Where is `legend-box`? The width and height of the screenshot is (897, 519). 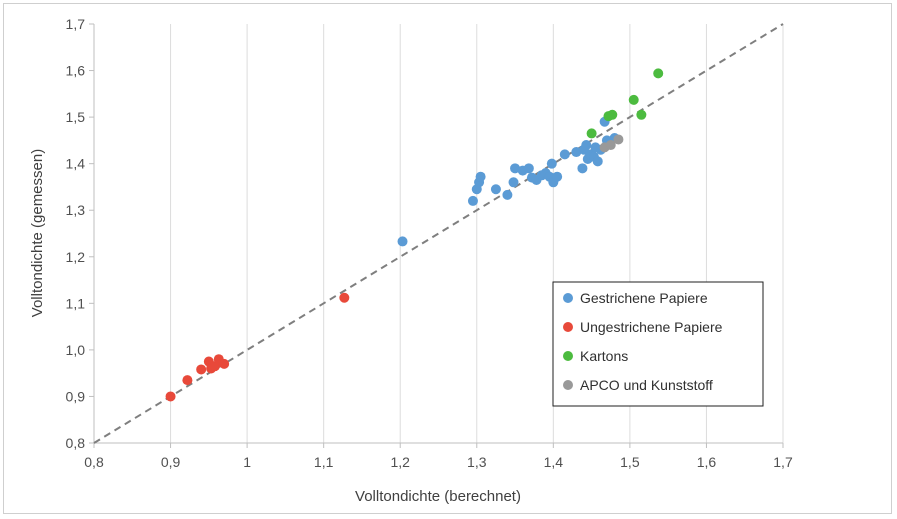
legend-box is located at coordinates (658, 344).